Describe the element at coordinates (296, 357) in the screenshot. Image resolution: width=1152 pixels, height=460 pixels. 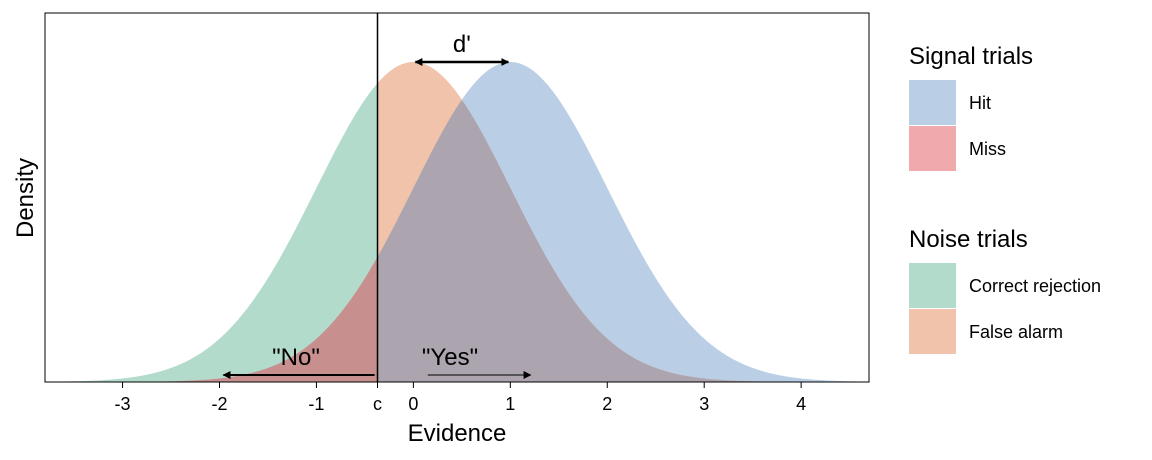
I see `no-label: "No"` at that location.